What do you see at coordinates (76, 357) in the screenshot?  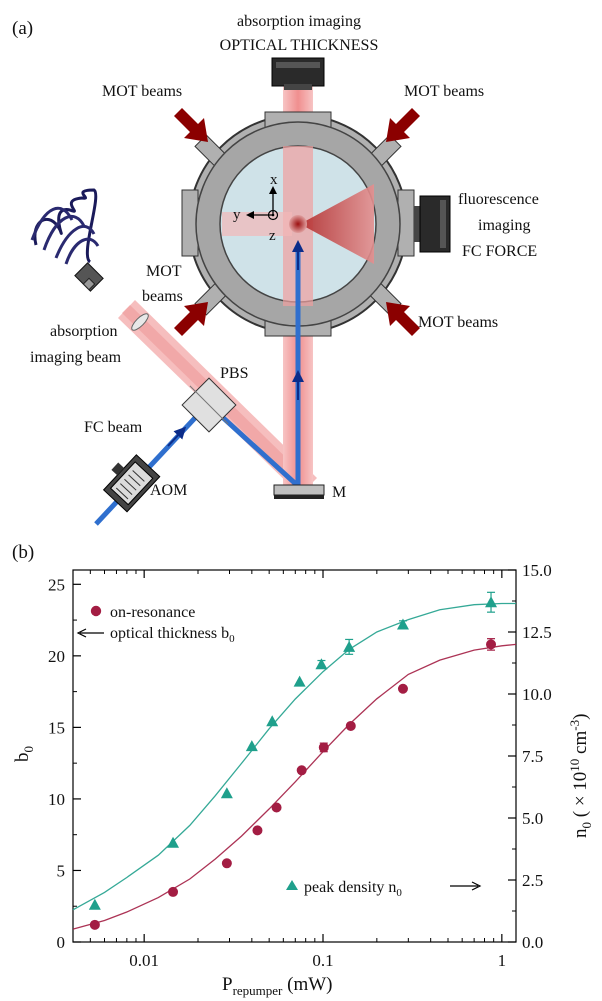 I see `abs-beam-label-2: imaging beam` at bounding box center [76, 357].